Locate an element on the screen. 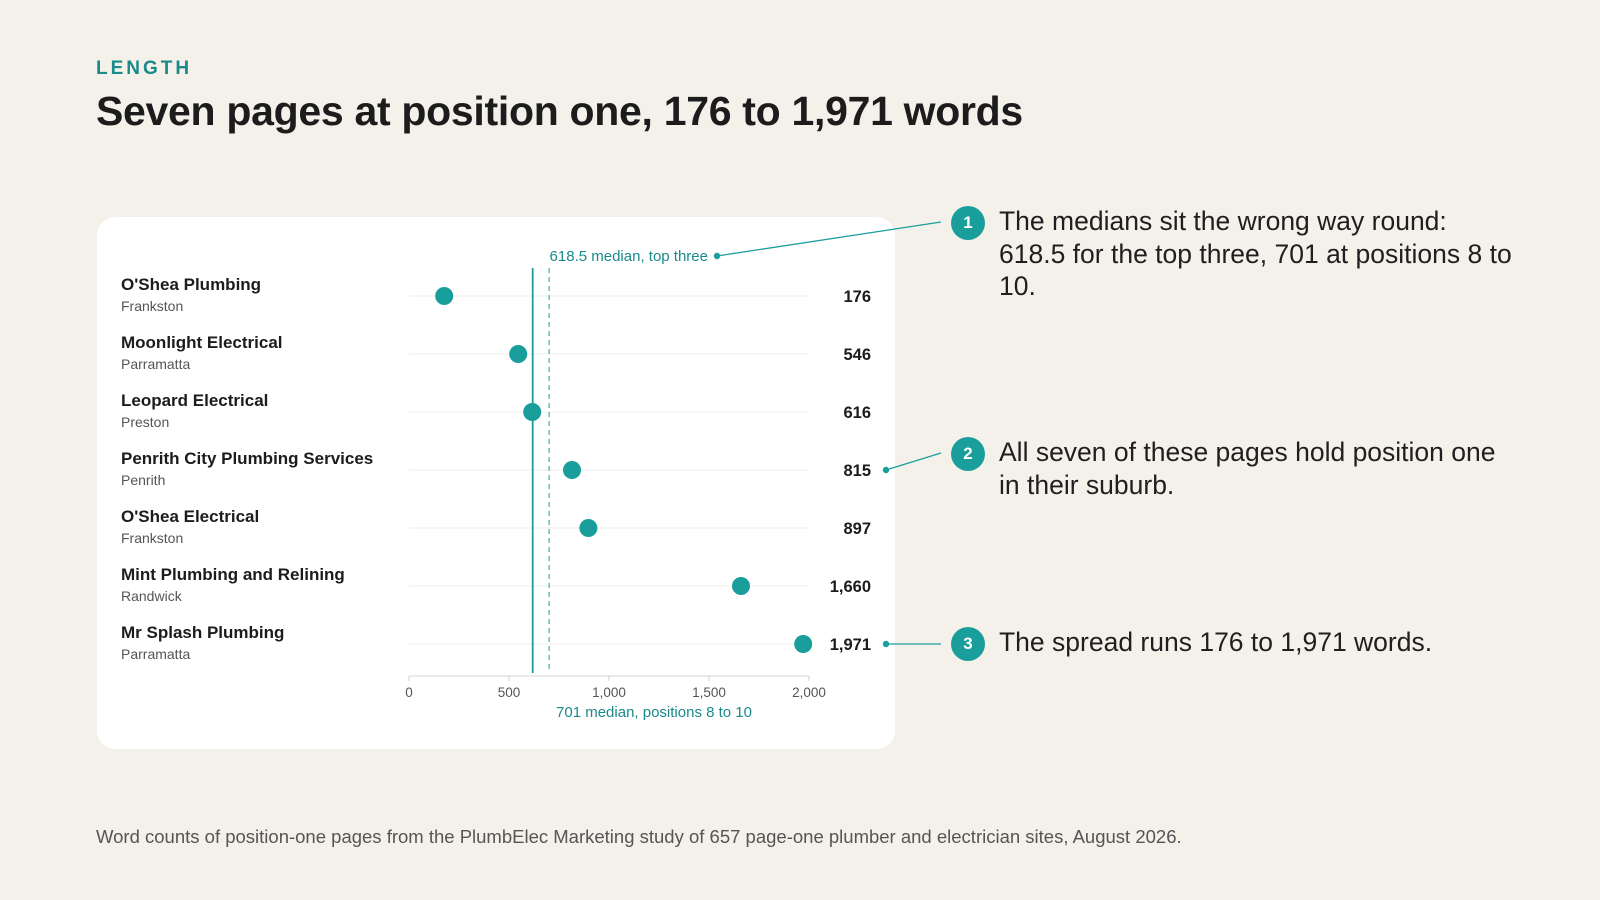 This screenshot has height=900, width=1600. median-positions-8-10-label: 701 median, positions 8 to 10 is located at coordinates (654, 712).